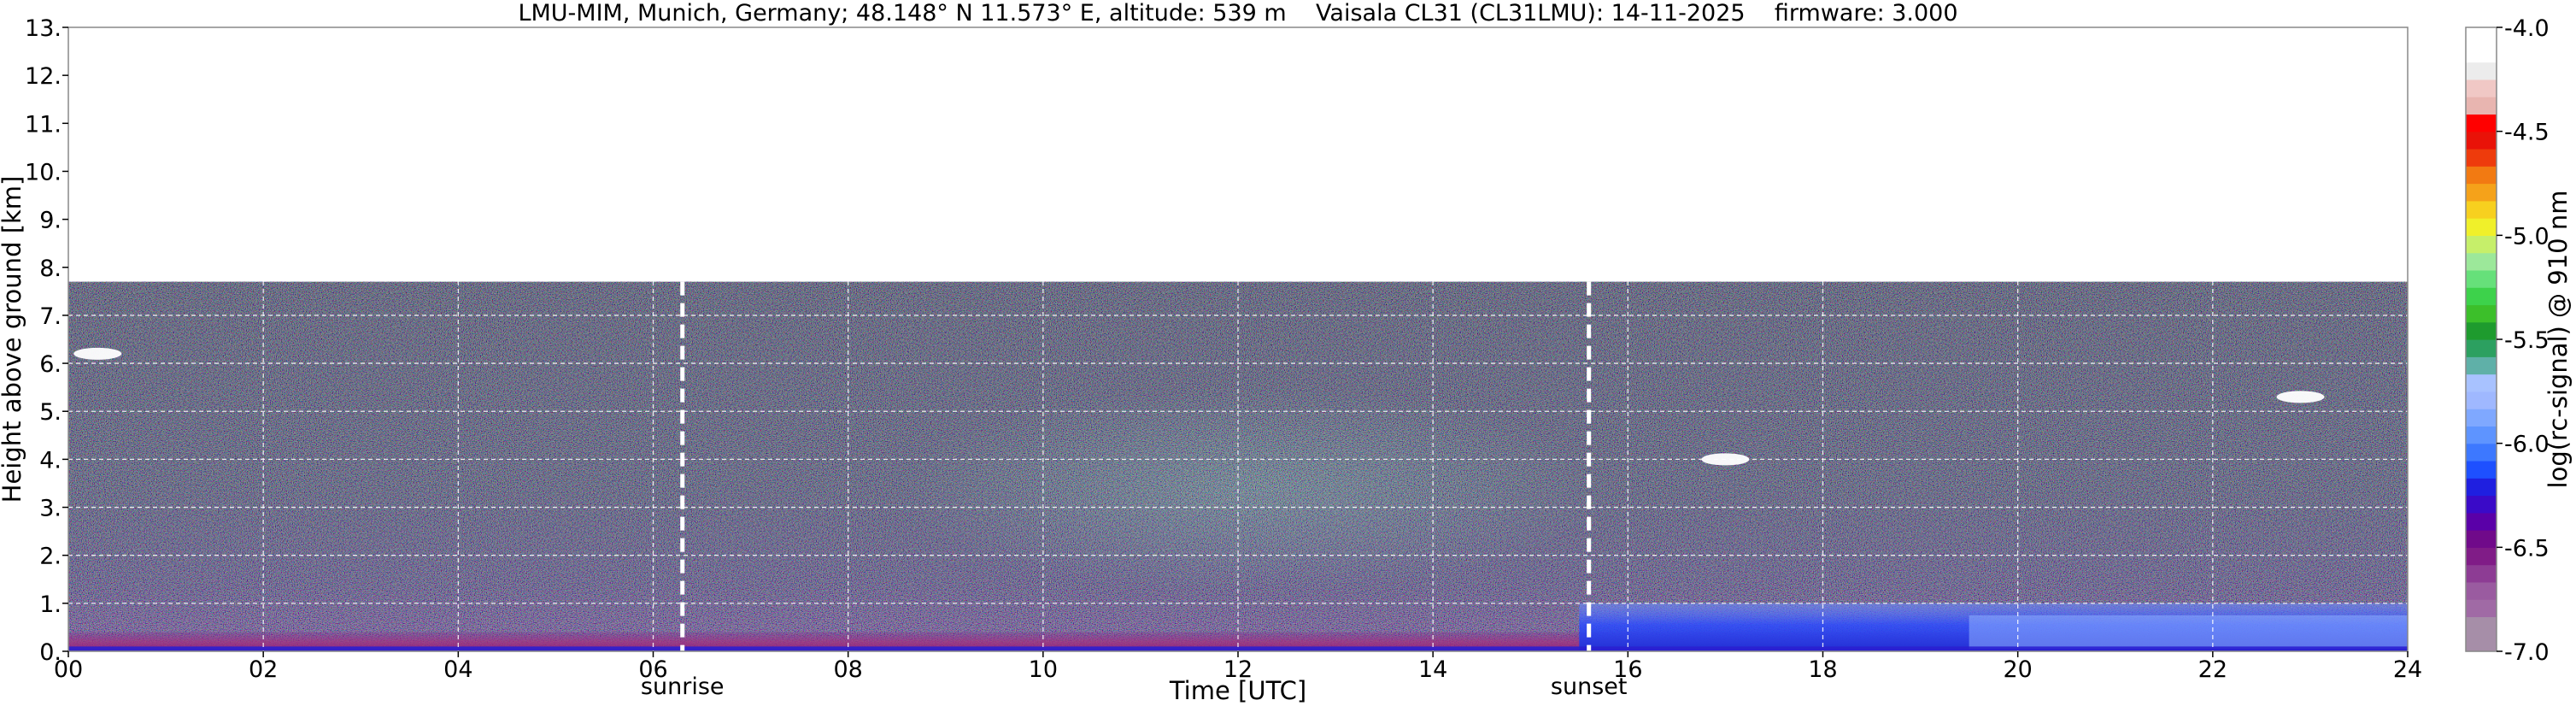  I want to click on colorbar-tick-label: -5.0, so click(2527, 236).